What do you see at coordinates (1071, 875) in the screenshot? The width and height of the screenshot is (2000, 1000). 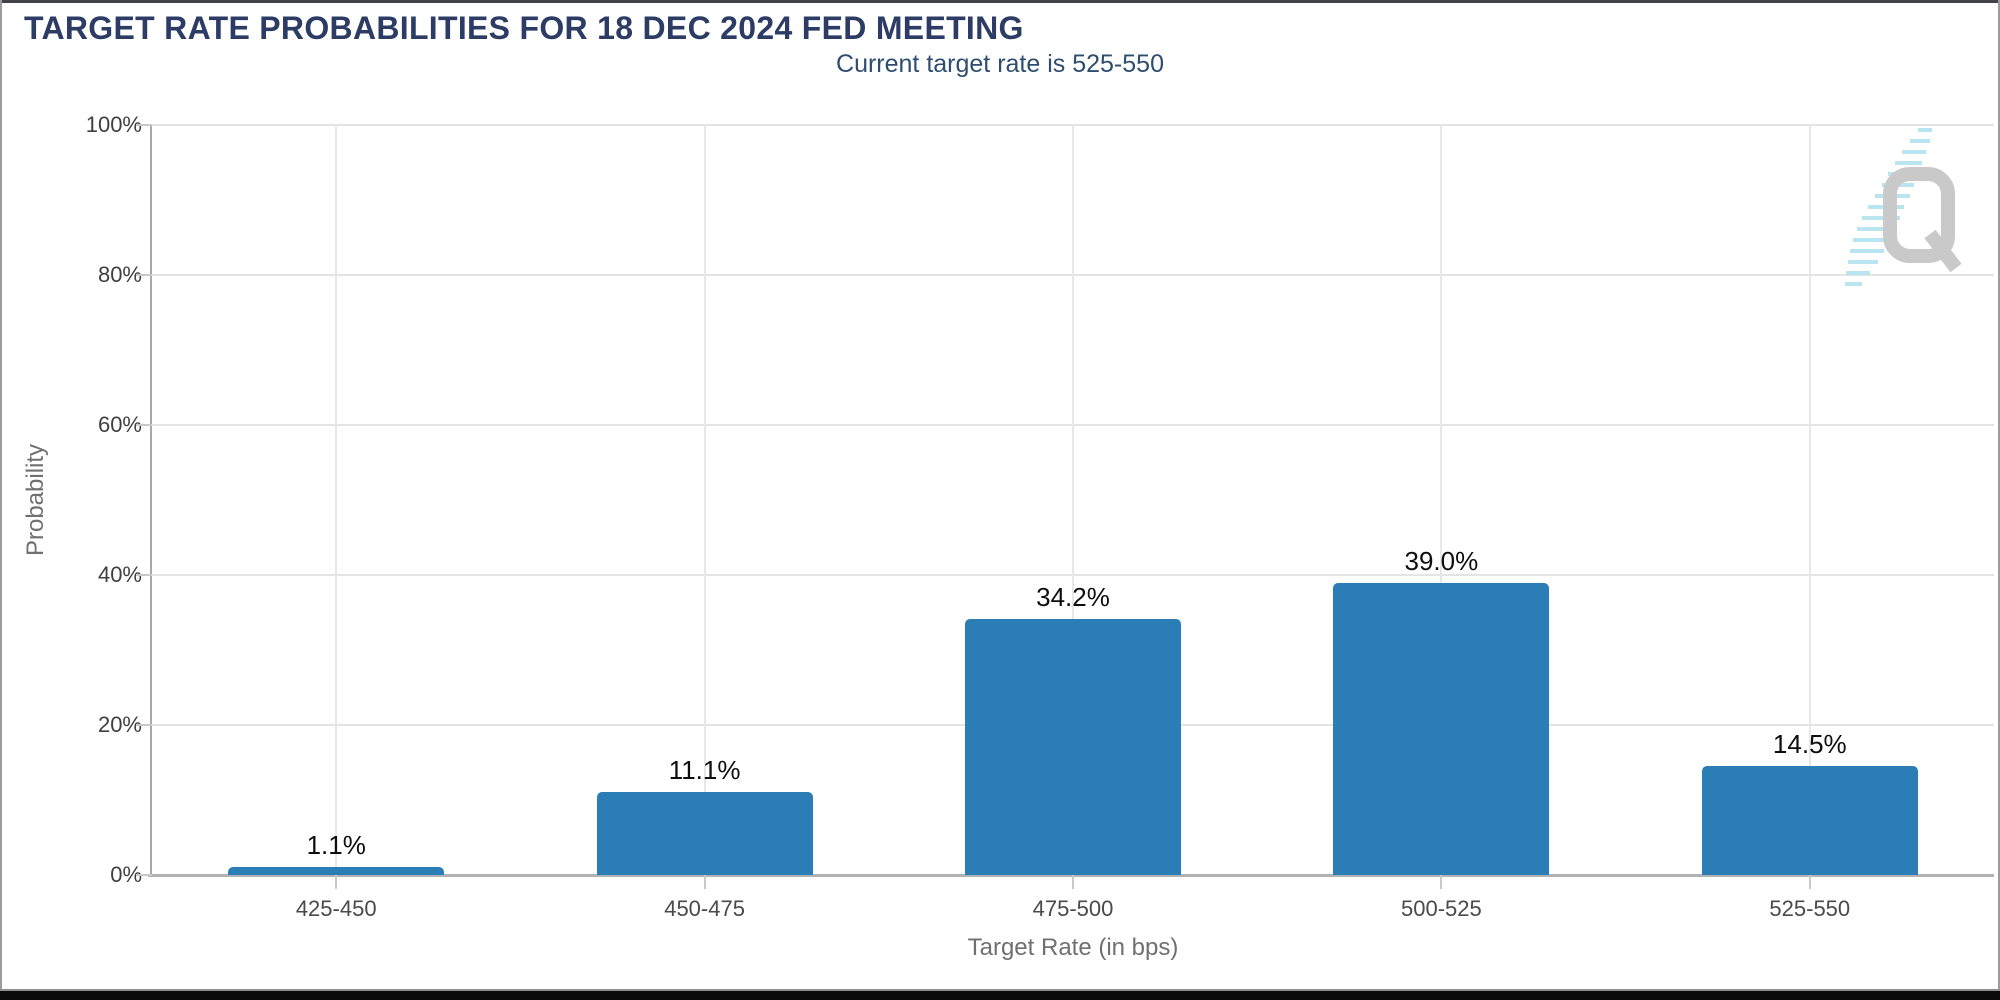 I see `x-axis-line` at bounding box center [1071, 875].